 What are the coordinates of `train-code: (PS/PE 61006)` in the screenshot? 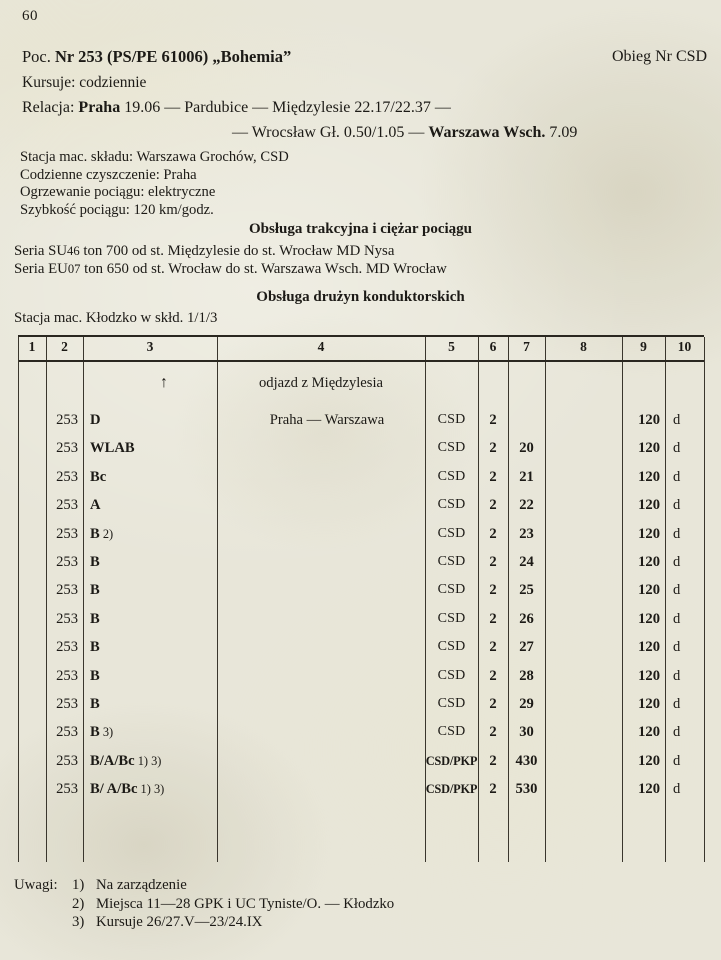 It's located at (157, 56).